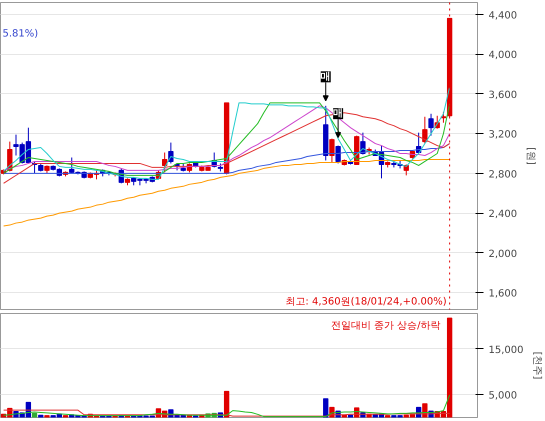 This screenshot has height=421, width=545. What do you see at coordinates (503, 254) in the screenshot?
I see `y-tick-label: 2,000` at bounding box center [503, 254].